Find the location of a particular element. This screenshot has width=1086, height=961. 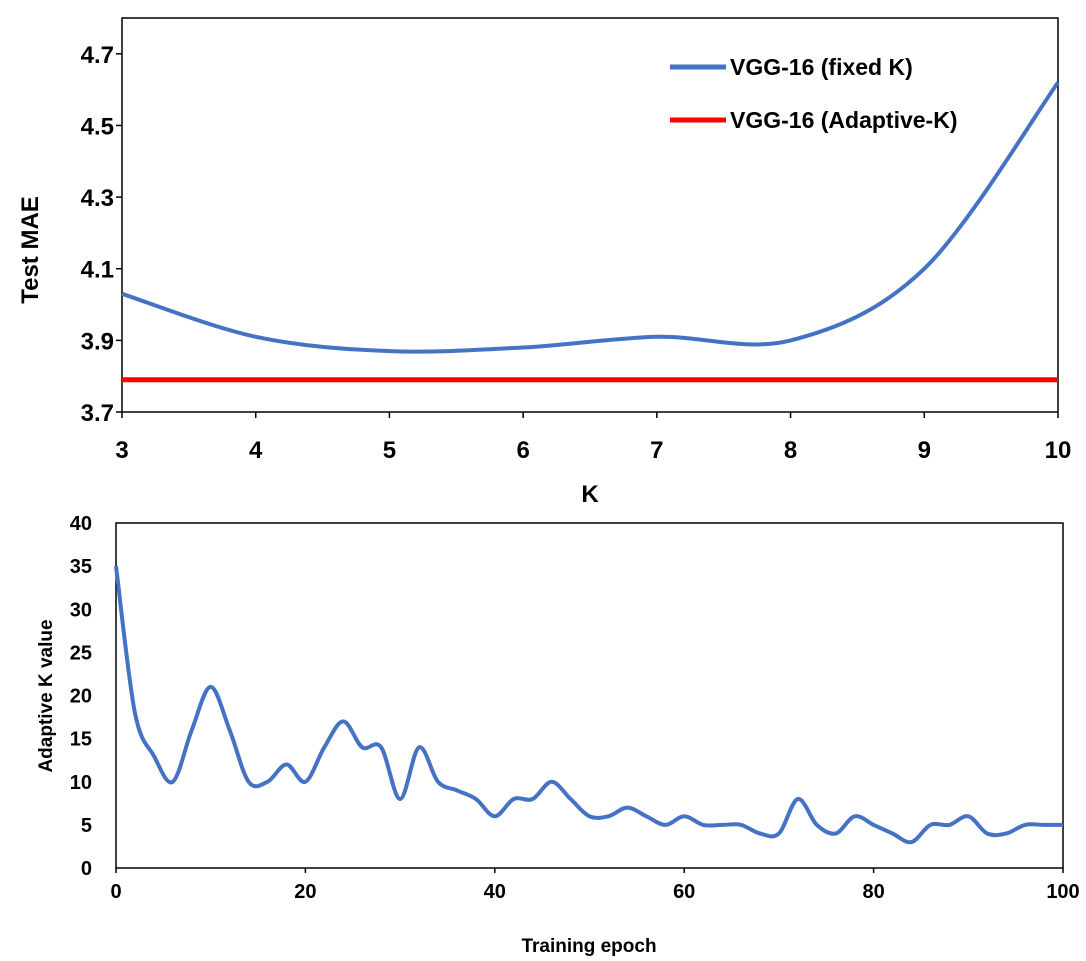

top-x-tick-label: 3 is located at coordinates (121, 450).